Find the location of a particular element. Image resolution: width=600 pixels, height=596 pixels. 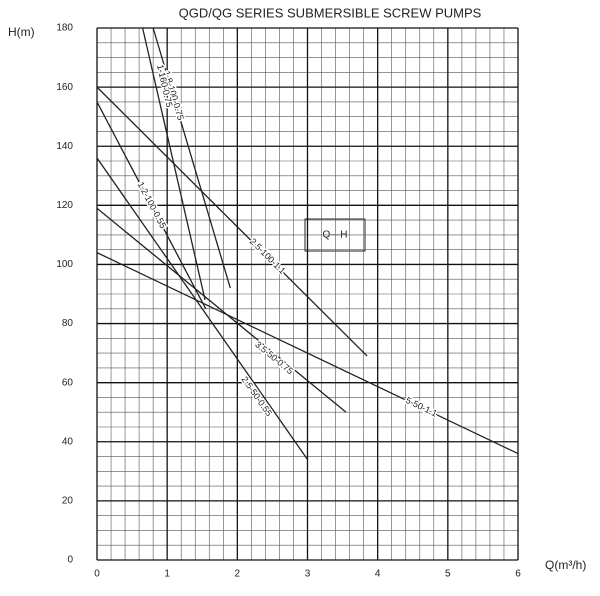

y-tick-label: 20 is located at coordinates (68, 501).